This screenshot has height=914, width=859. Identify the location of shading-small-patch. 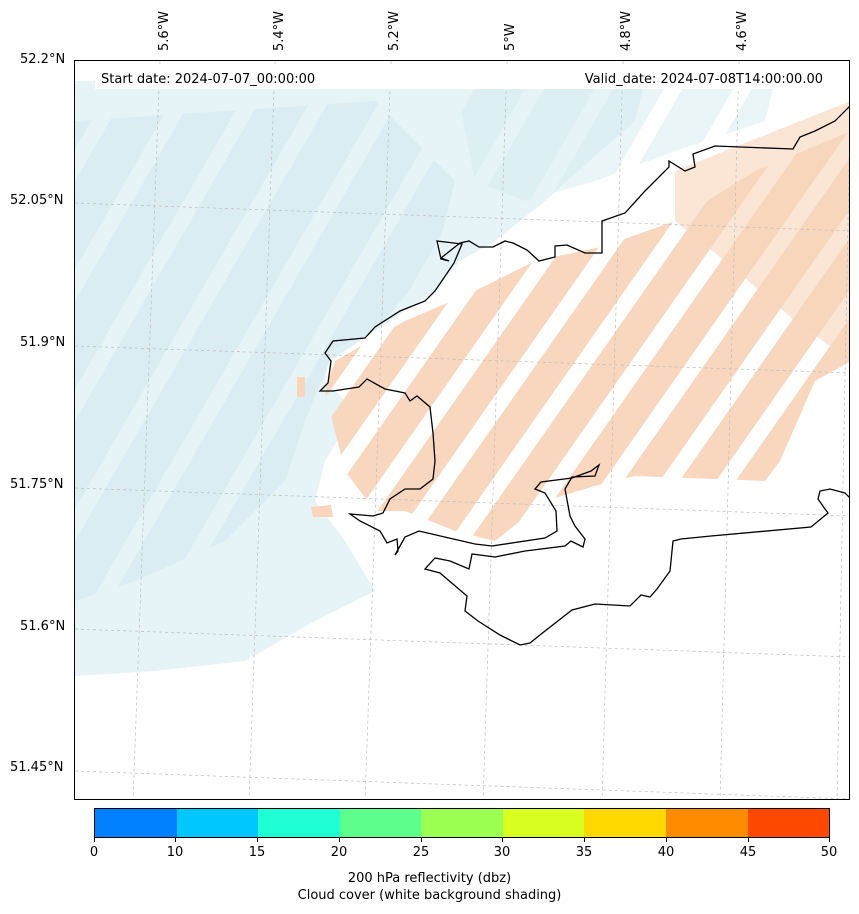
(301, 387).